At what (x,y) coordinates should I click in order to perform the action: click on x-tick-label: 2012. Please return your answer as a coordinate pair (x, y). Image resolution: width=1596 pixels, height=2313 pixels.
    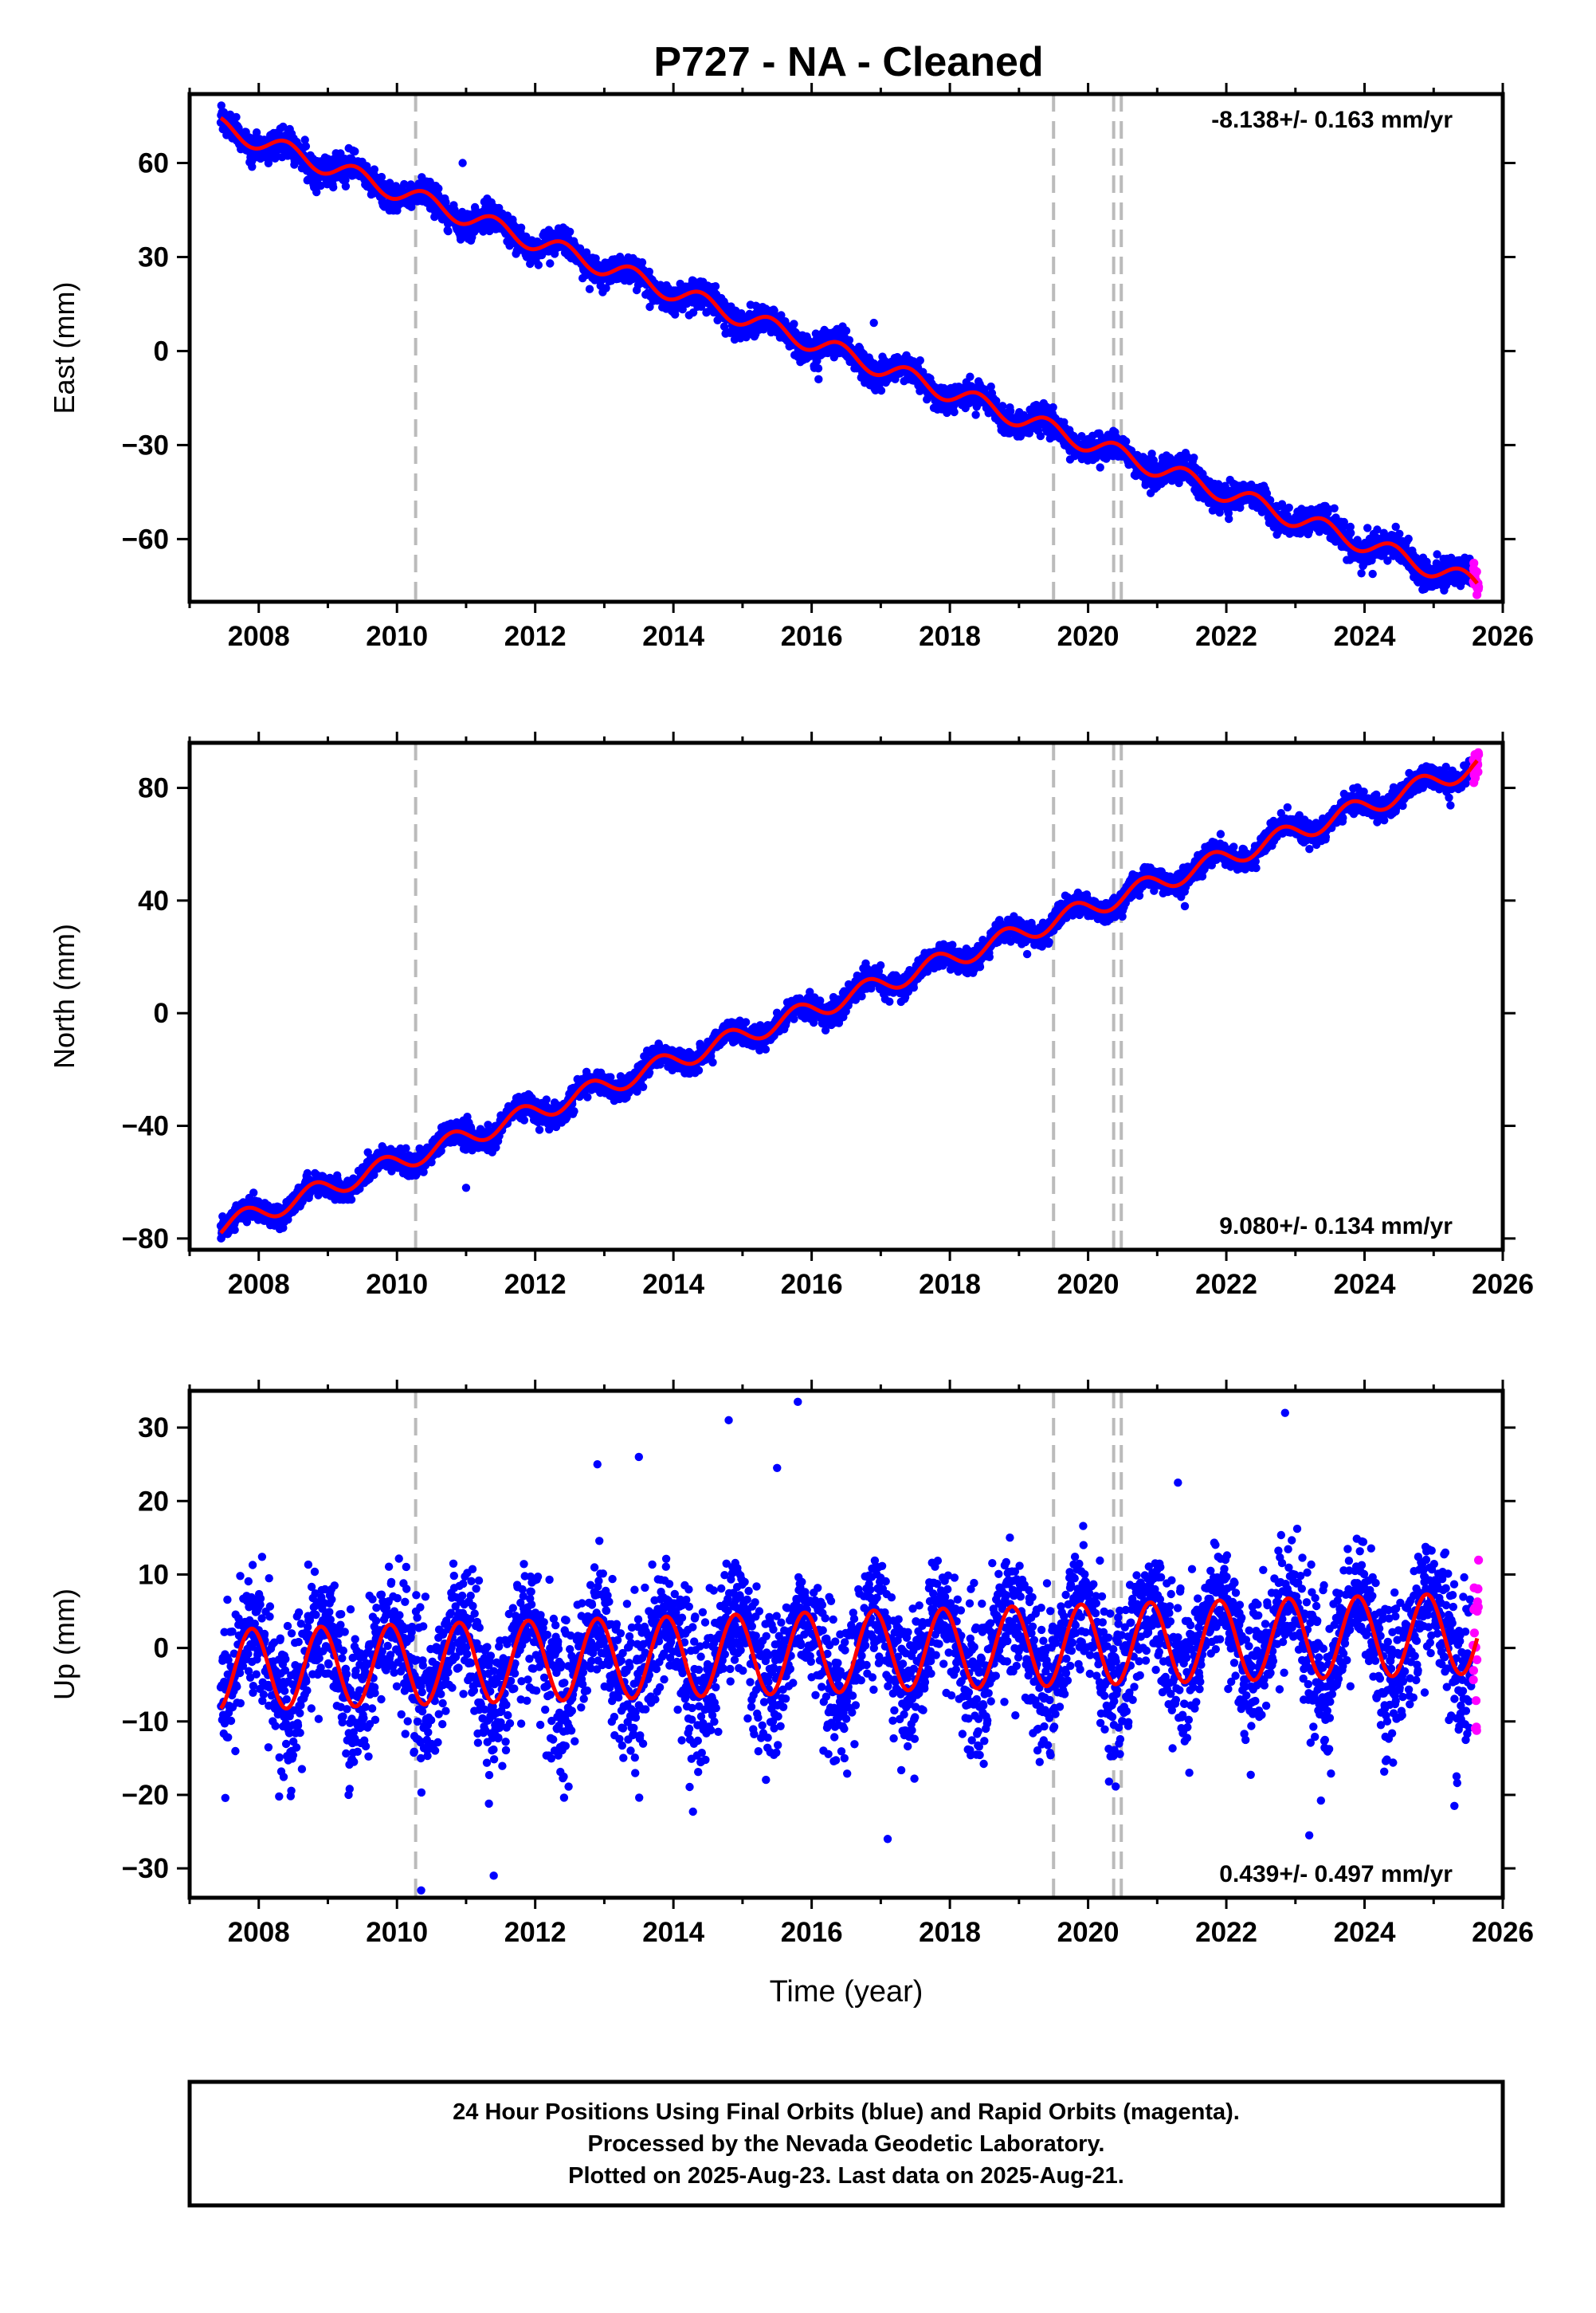
    Looking at the image, I should click on (536, 636).